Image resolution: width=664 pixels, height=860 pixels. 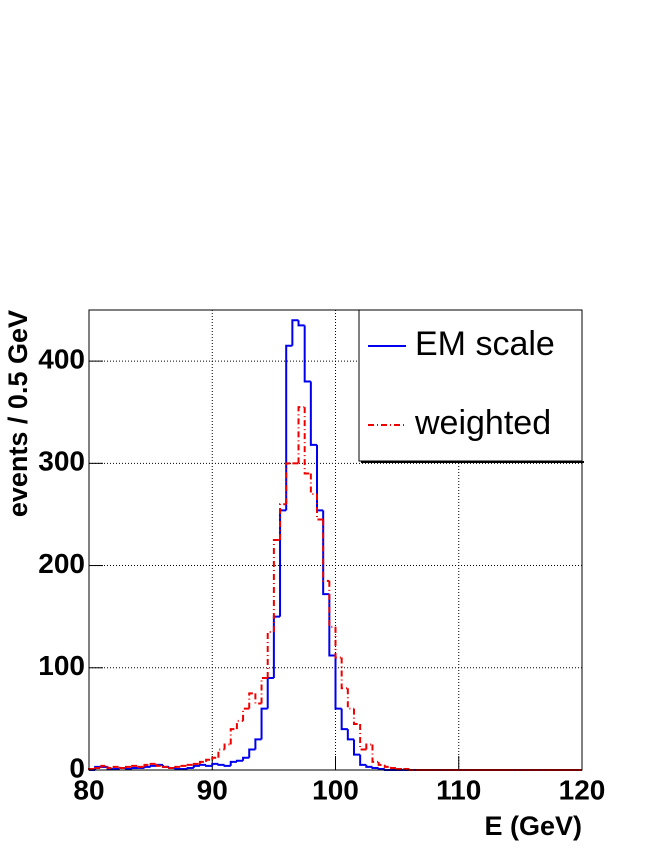 I want to click on x-tick-label: 80, so click(x=88, y=789).